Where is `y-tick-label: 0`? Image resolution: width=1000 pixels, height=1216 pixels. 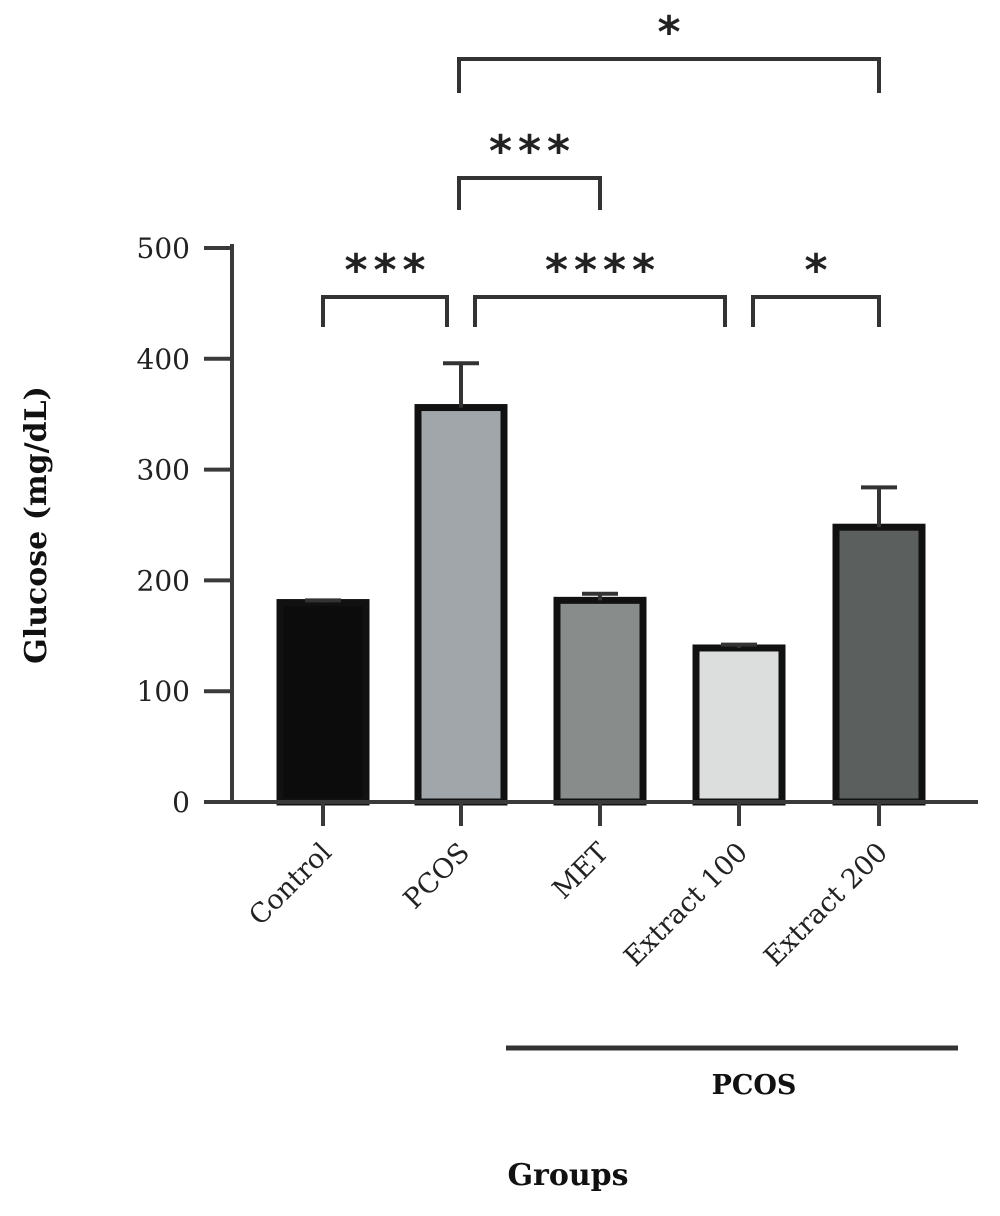 y-tick-label: 0 is located at coordinates (181, 802).